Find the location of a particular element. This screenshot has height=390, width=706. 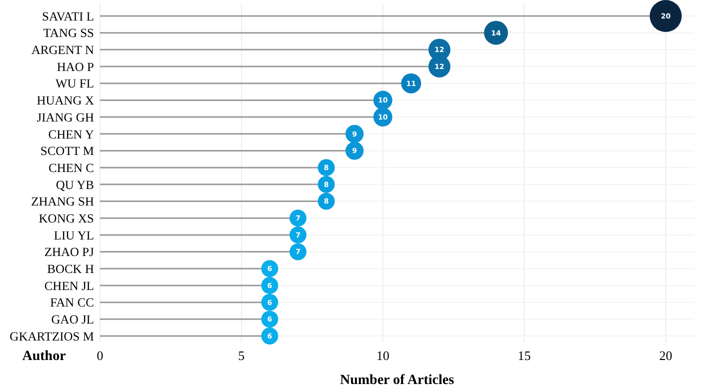

y-tick-label: KONG XS is located at coordinates (66, 218).